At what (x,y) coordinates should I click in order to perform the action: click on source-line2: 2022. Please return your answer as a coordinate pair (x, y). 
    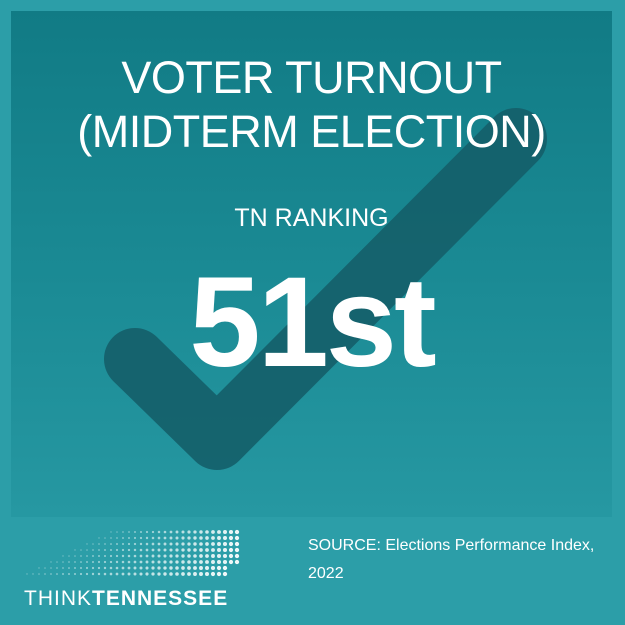
    Looking at the image, I should click on (326, 573).